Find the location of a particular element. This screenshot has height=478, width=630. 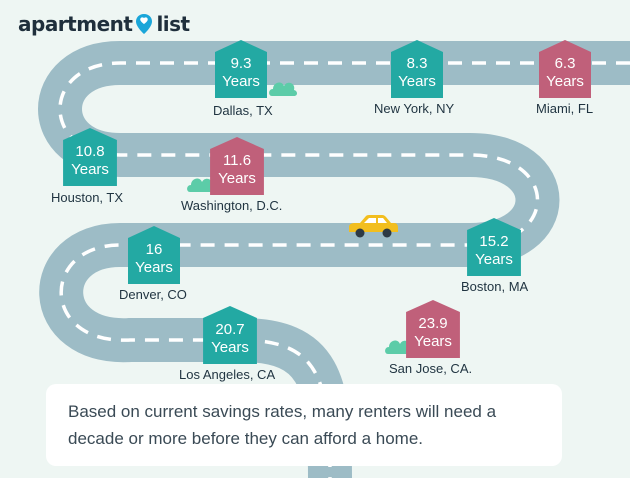

brand-name-right: list is located at coordinates (173, 24).